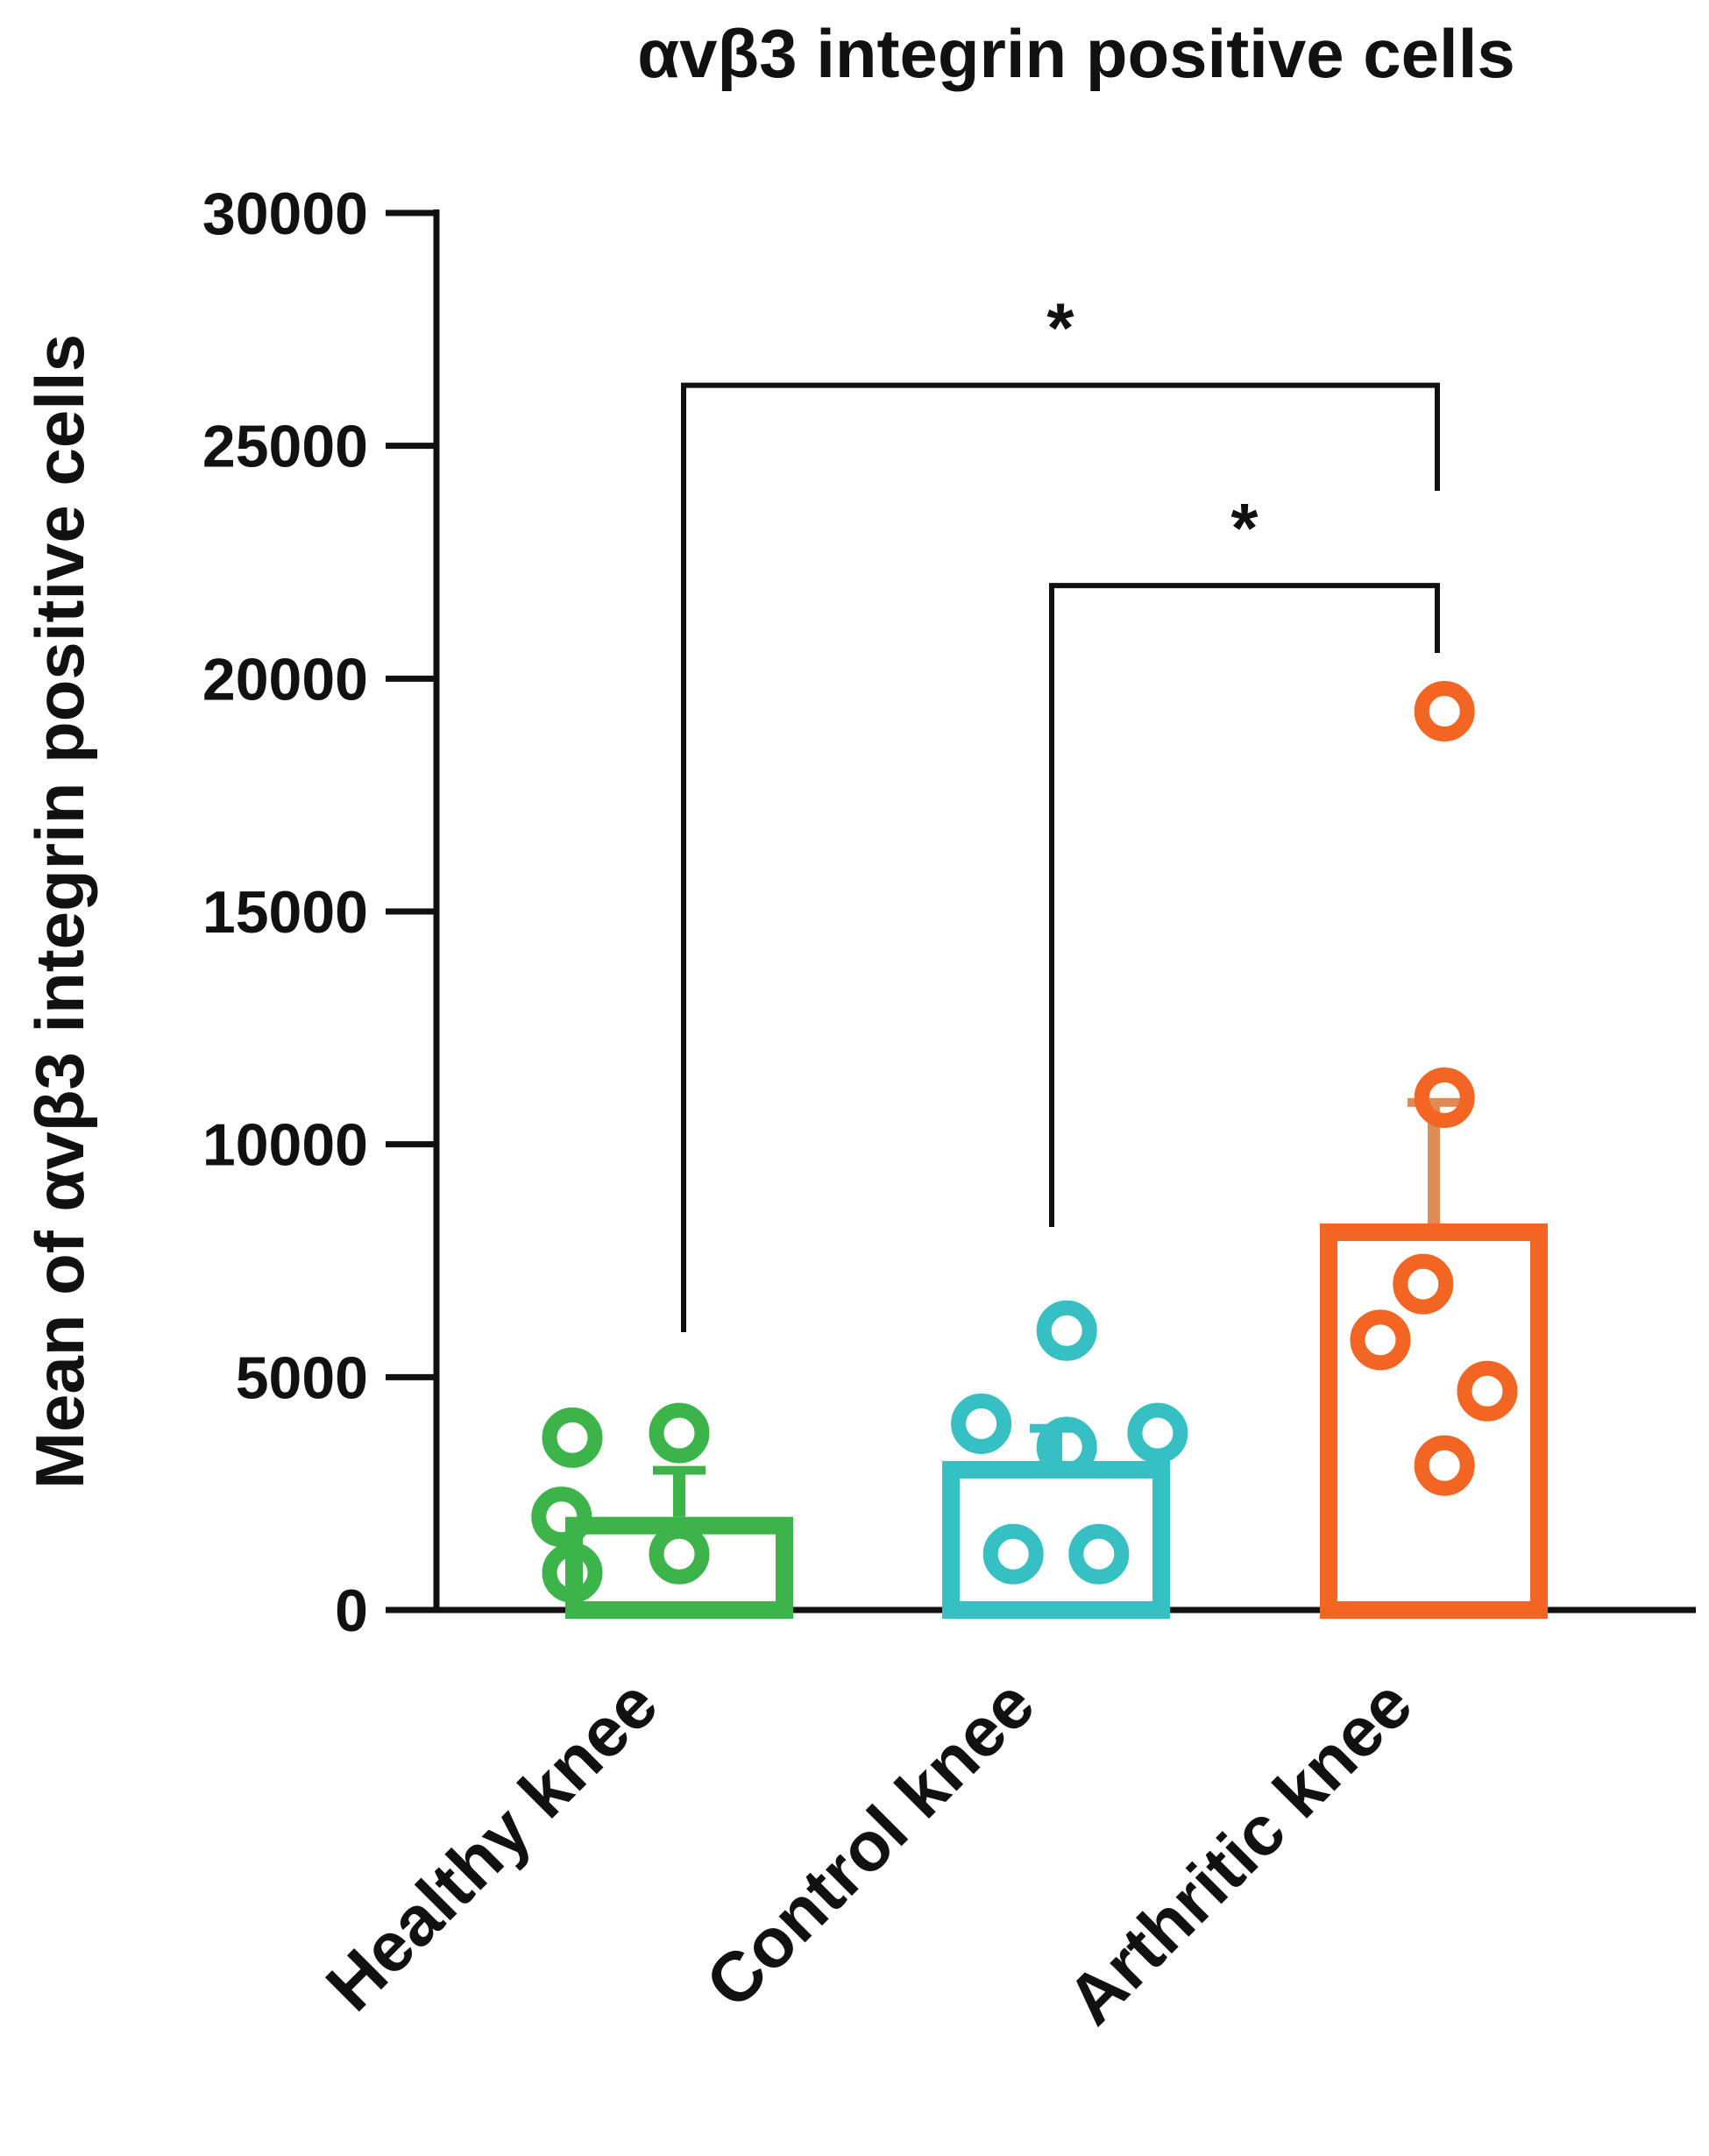 This screenshot has width=1709, height=2156. What do you see at coordinates (351, 1611) in the screenshot?
I see `y-tick-label: 0` at bounding box center [351, 1611].